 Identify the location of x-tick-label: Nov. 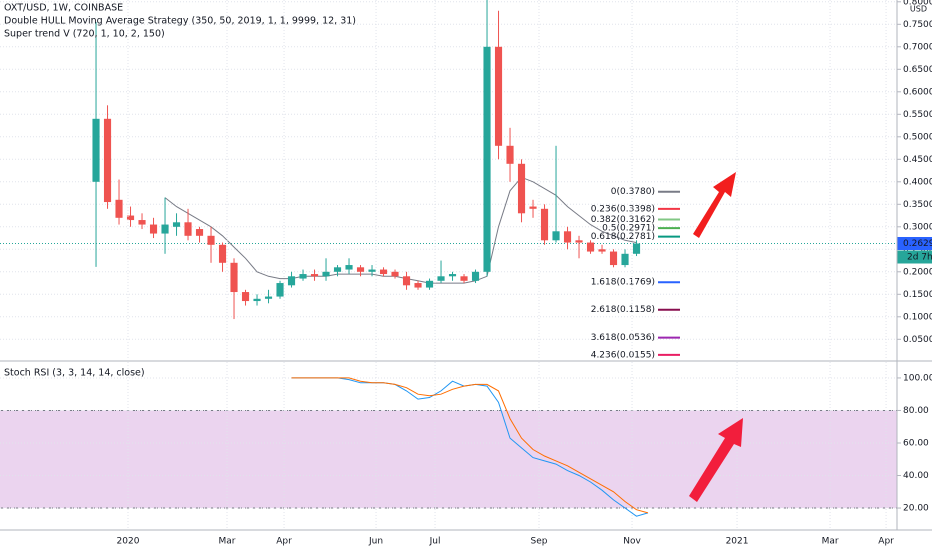
(632, 542).